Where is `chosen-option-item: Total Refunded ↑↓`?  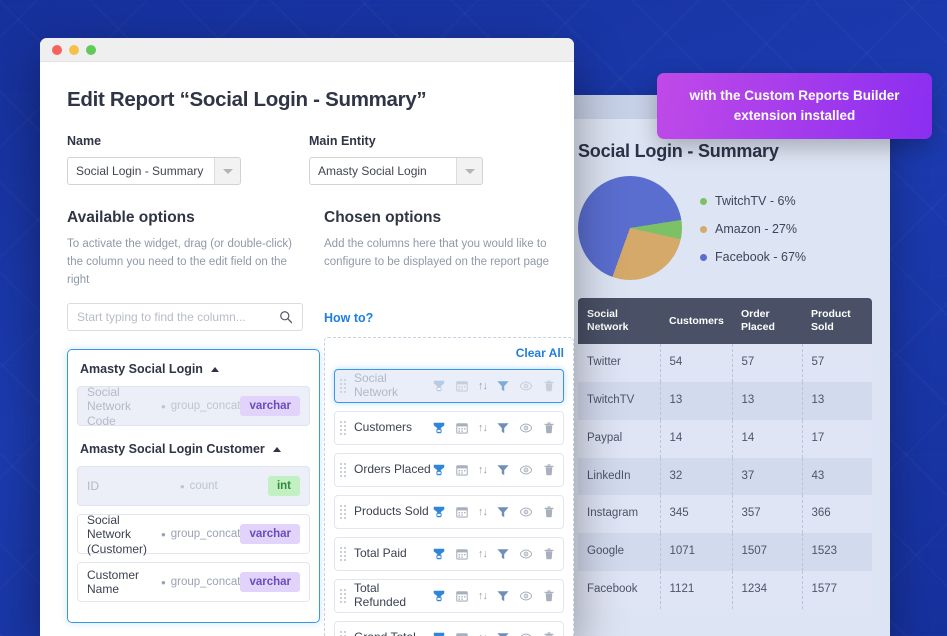
chosen-option-item: Total Refunded ↑↓ is located at coordinates (449, 596).